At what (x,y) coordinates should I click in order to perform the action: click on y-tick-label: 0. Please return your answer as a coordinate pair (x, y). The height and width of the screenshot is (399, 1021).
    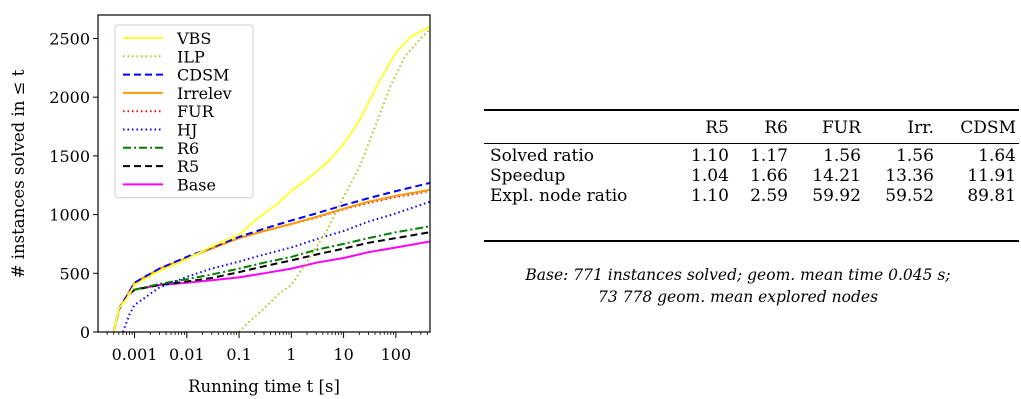
    Looking at the image, I should click on (85, 332).